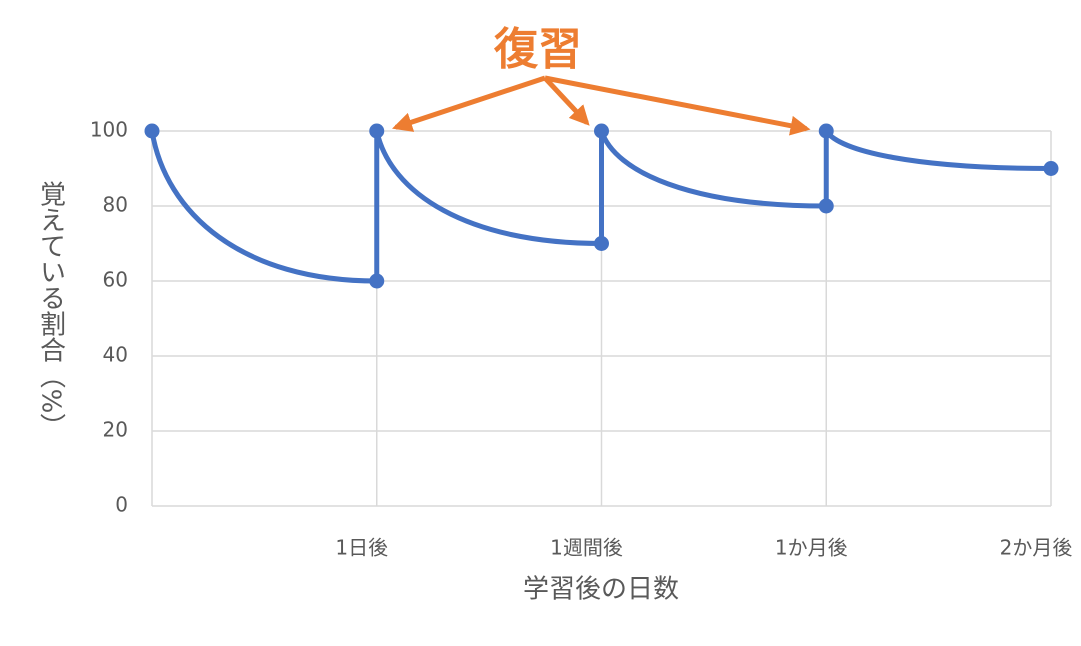  I want to click on x-tick-label: 1か月後, so click(811, 548).